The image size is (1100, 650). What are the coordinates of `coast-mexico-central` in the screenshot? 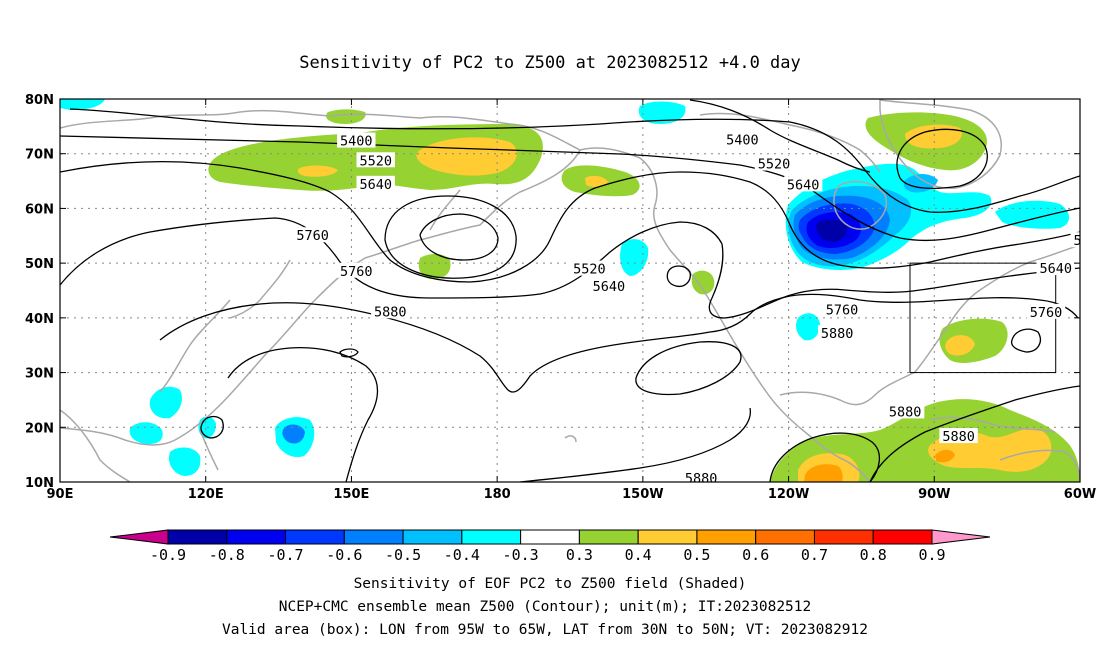 It's located at (837, 456).